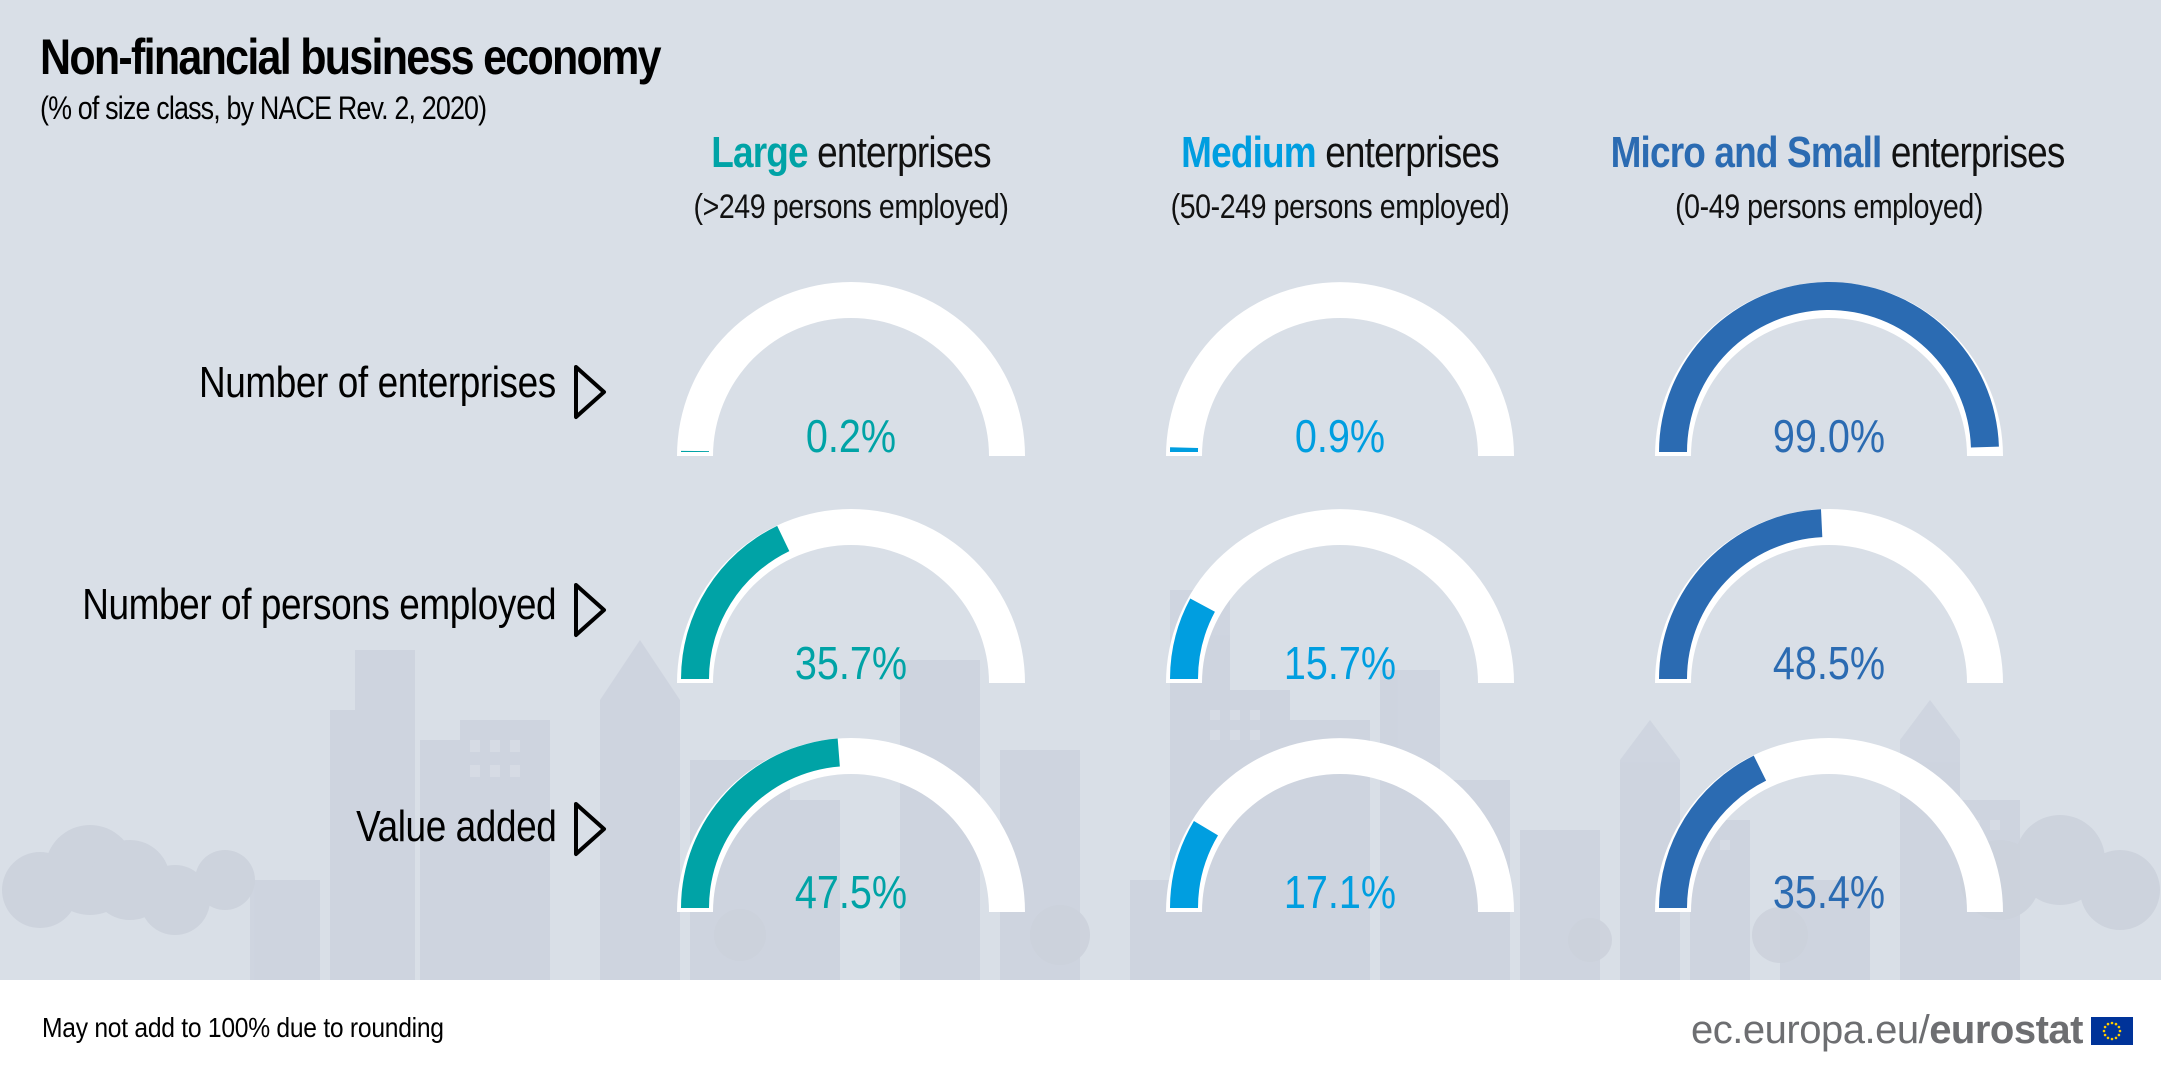  I want to click on column-highlight: Micro and Small, so click(1746, 152).